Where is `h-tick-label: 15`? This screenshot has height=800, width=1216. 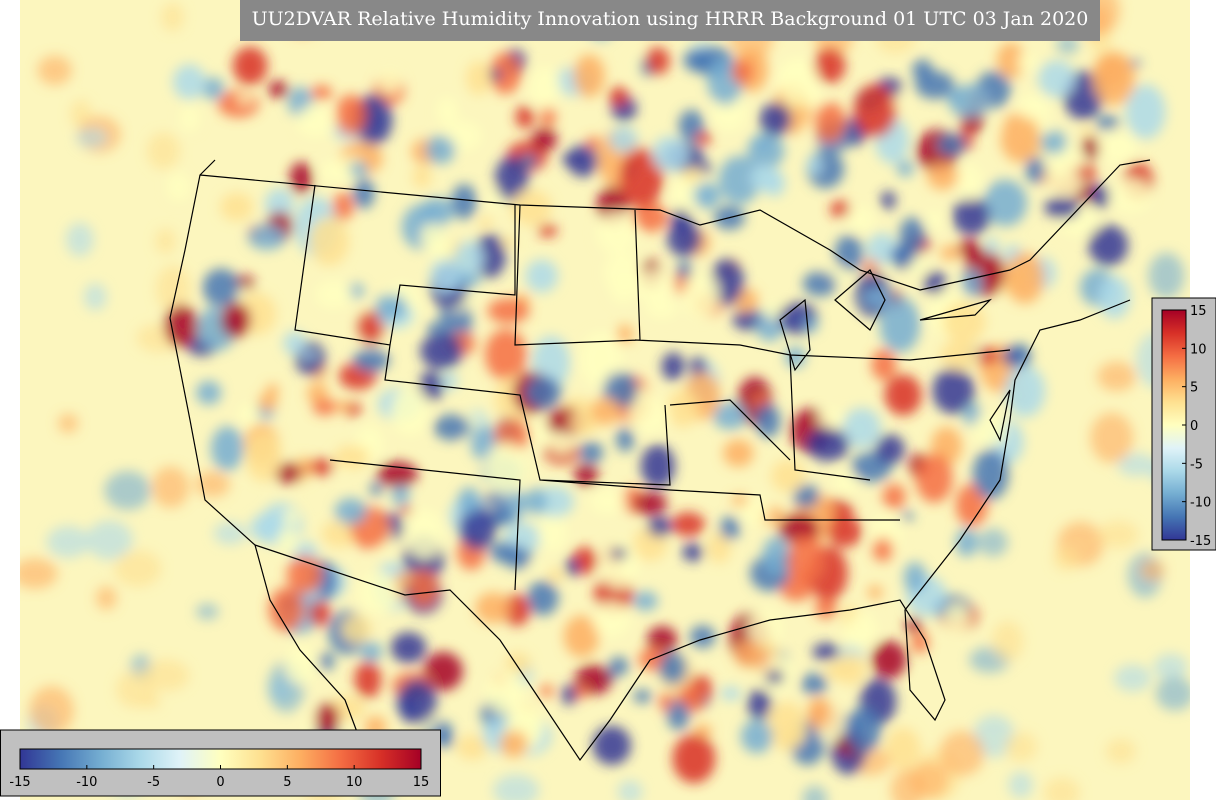 h-tick-label: 15 is located at coordinates (421, 782).